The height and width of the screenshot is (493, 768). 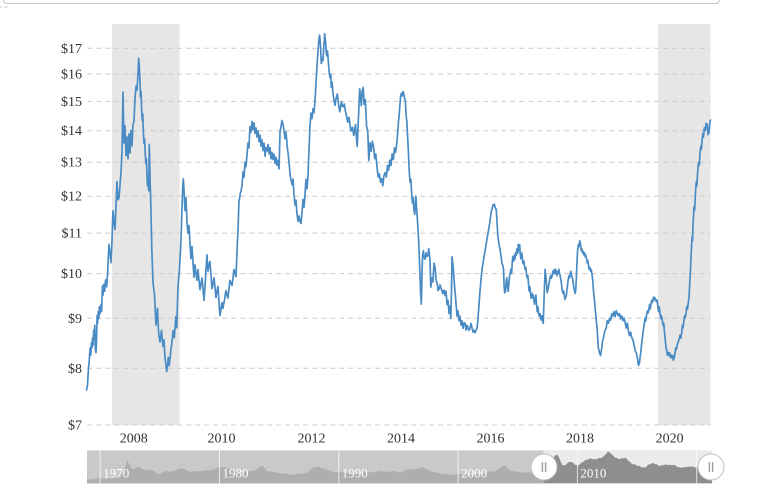 I want to click on svg-text: $8, so click(x=75, y=369).